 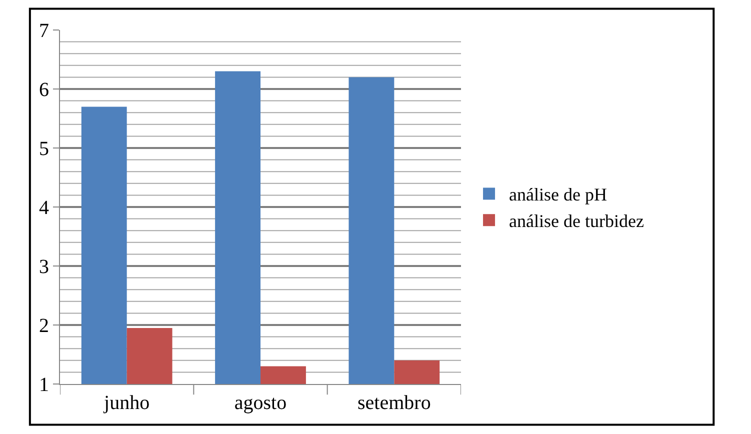 What do you see at coordinates (126, 403) in the screenshot?
I see `x-tick-label: junho` at bounding box center [126, 403].